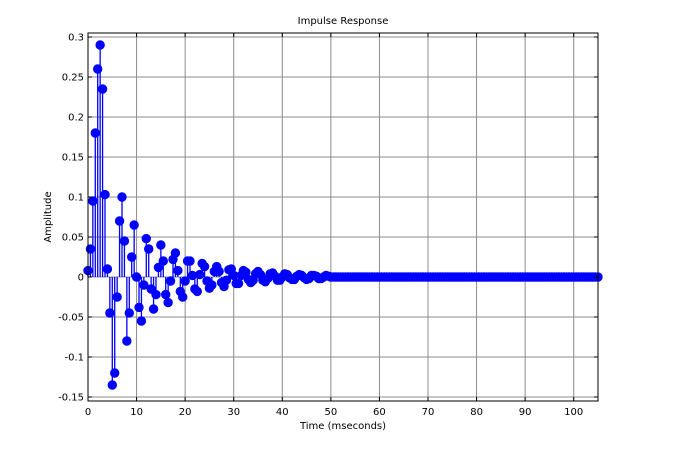 The width and height of the screenshot is (673, 451). I want to click on y-tick-label: -0.15, so click(71, 398).